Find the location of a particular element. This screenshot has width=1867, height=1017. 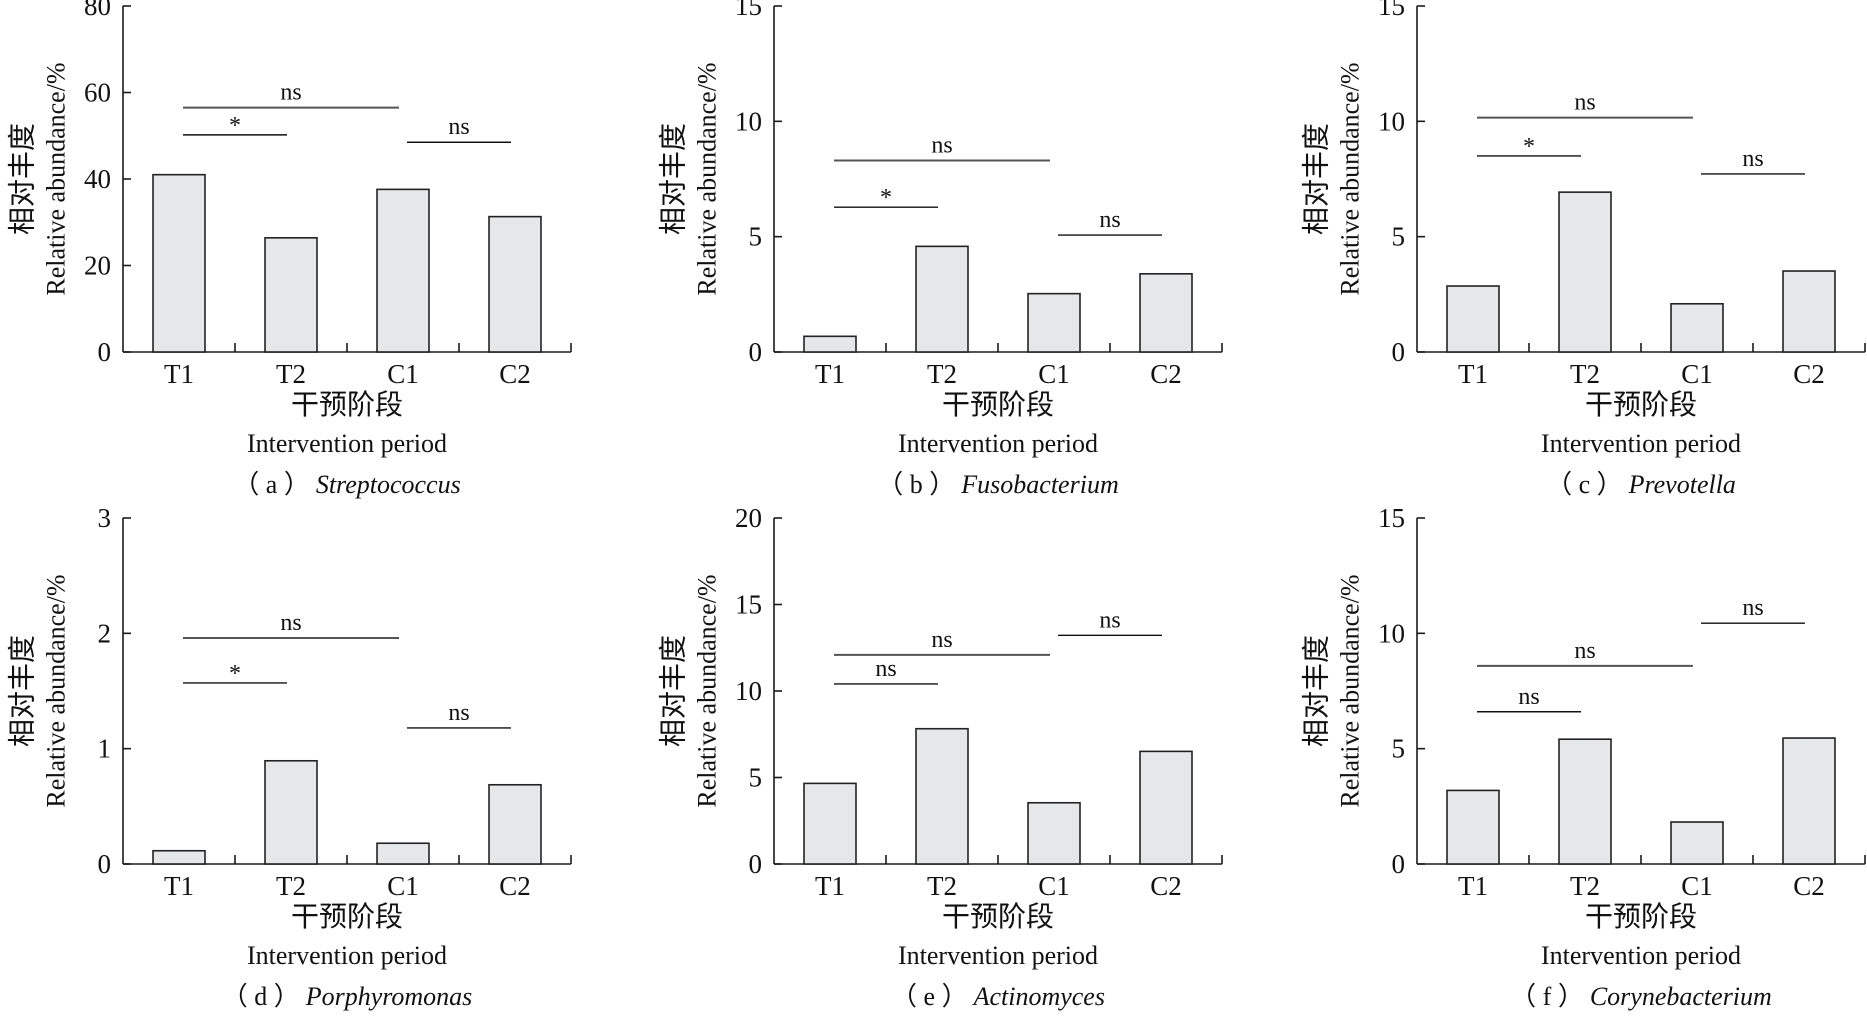

caption-prefix: （ b ） is located at coordinates (916, 484).